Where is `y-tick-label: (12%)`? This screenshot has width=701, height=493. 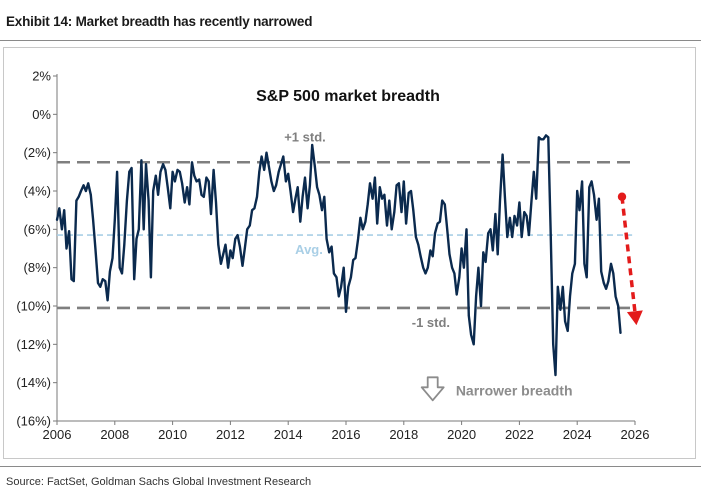
y-tick-label: (12%) is located at coordinates (33, 344).